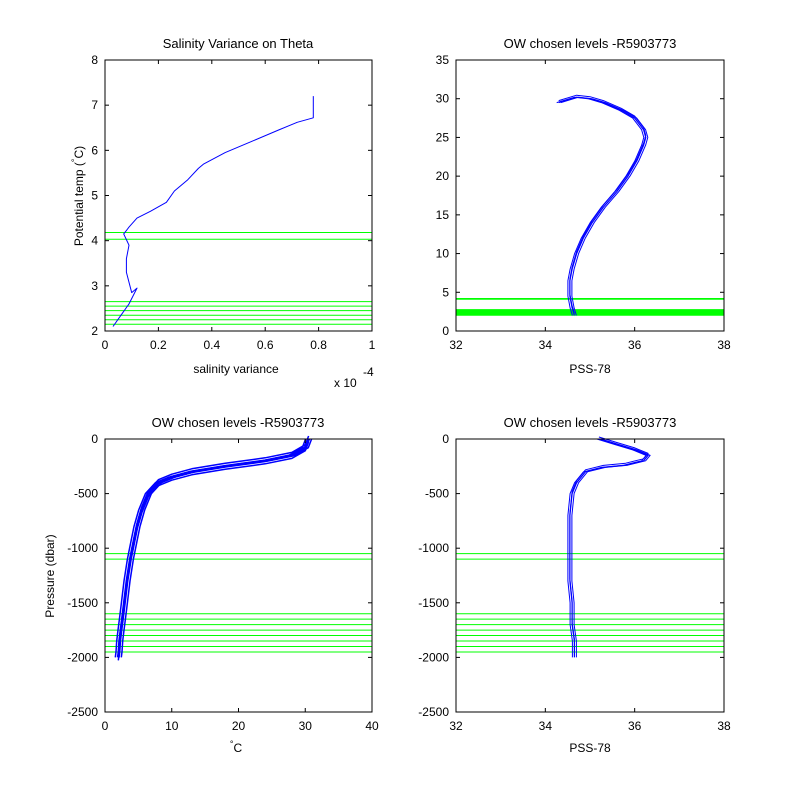 The image size is (800, 800). I want to click on y-axis-label-1-part-a: Potential temp (, so click(79, 204).